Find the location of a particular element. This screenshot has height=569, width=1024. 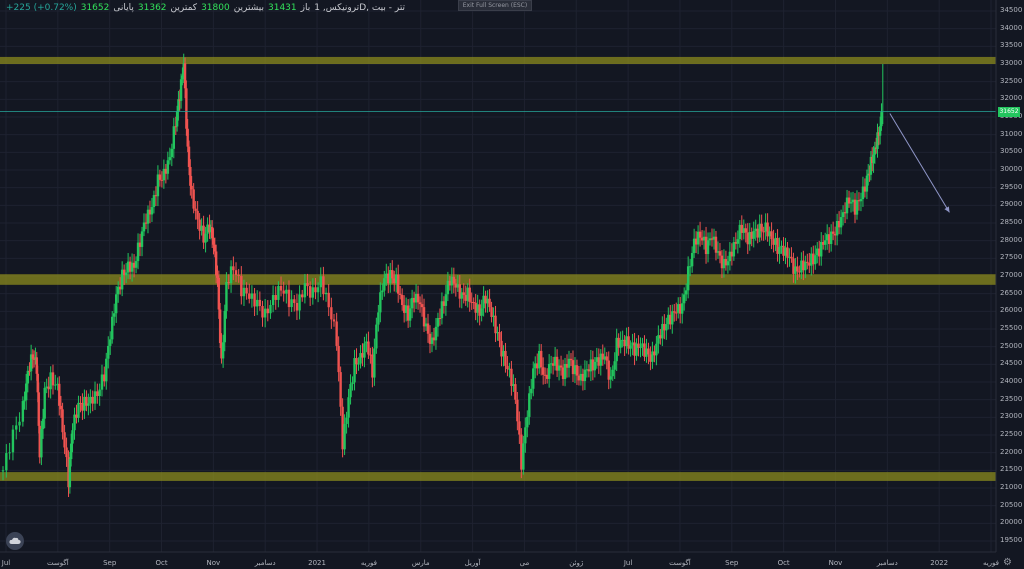

gear-icon: ⚙ is located at coordinates (1007, 562).